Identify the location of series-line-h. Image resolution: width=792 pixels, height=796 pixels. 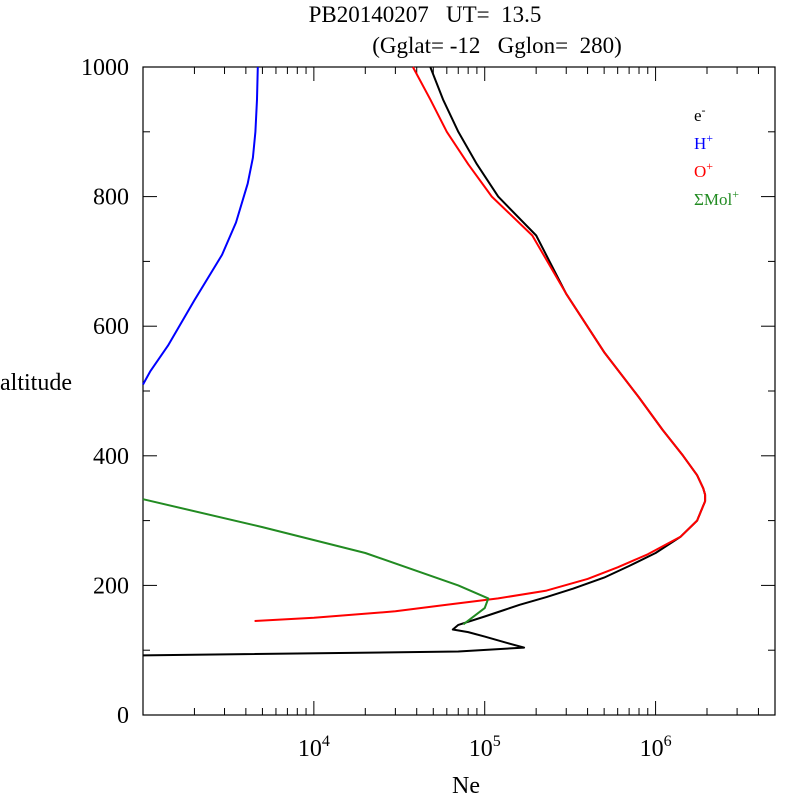
(200, 225).